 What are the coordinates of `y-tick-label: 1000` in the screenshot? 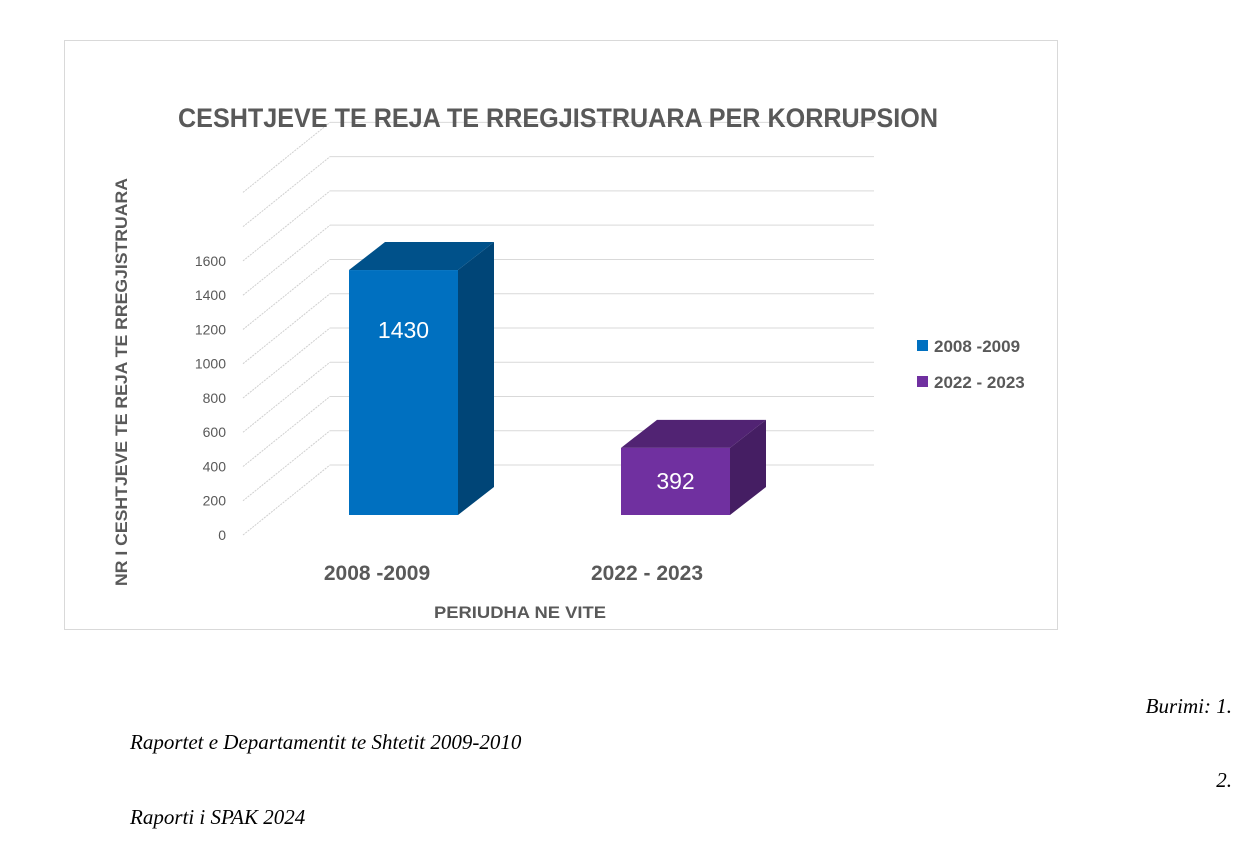 It's located at (210, 364).